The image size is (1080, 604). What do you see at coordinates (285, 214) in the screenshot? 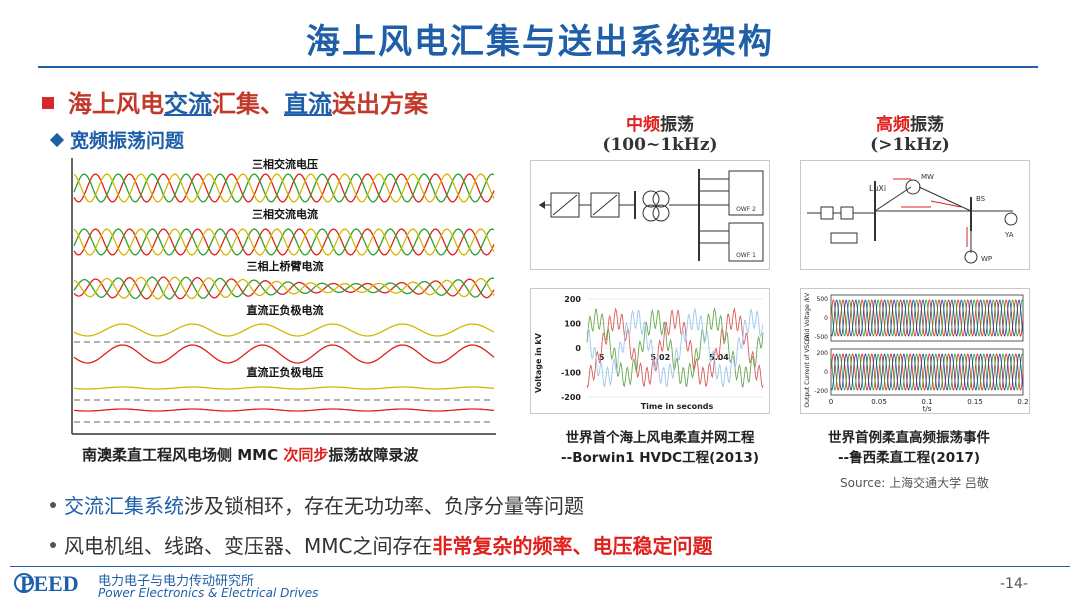
I see `waveform-label-ac-current: 三相交流电流` at bounding box center [285, 214].